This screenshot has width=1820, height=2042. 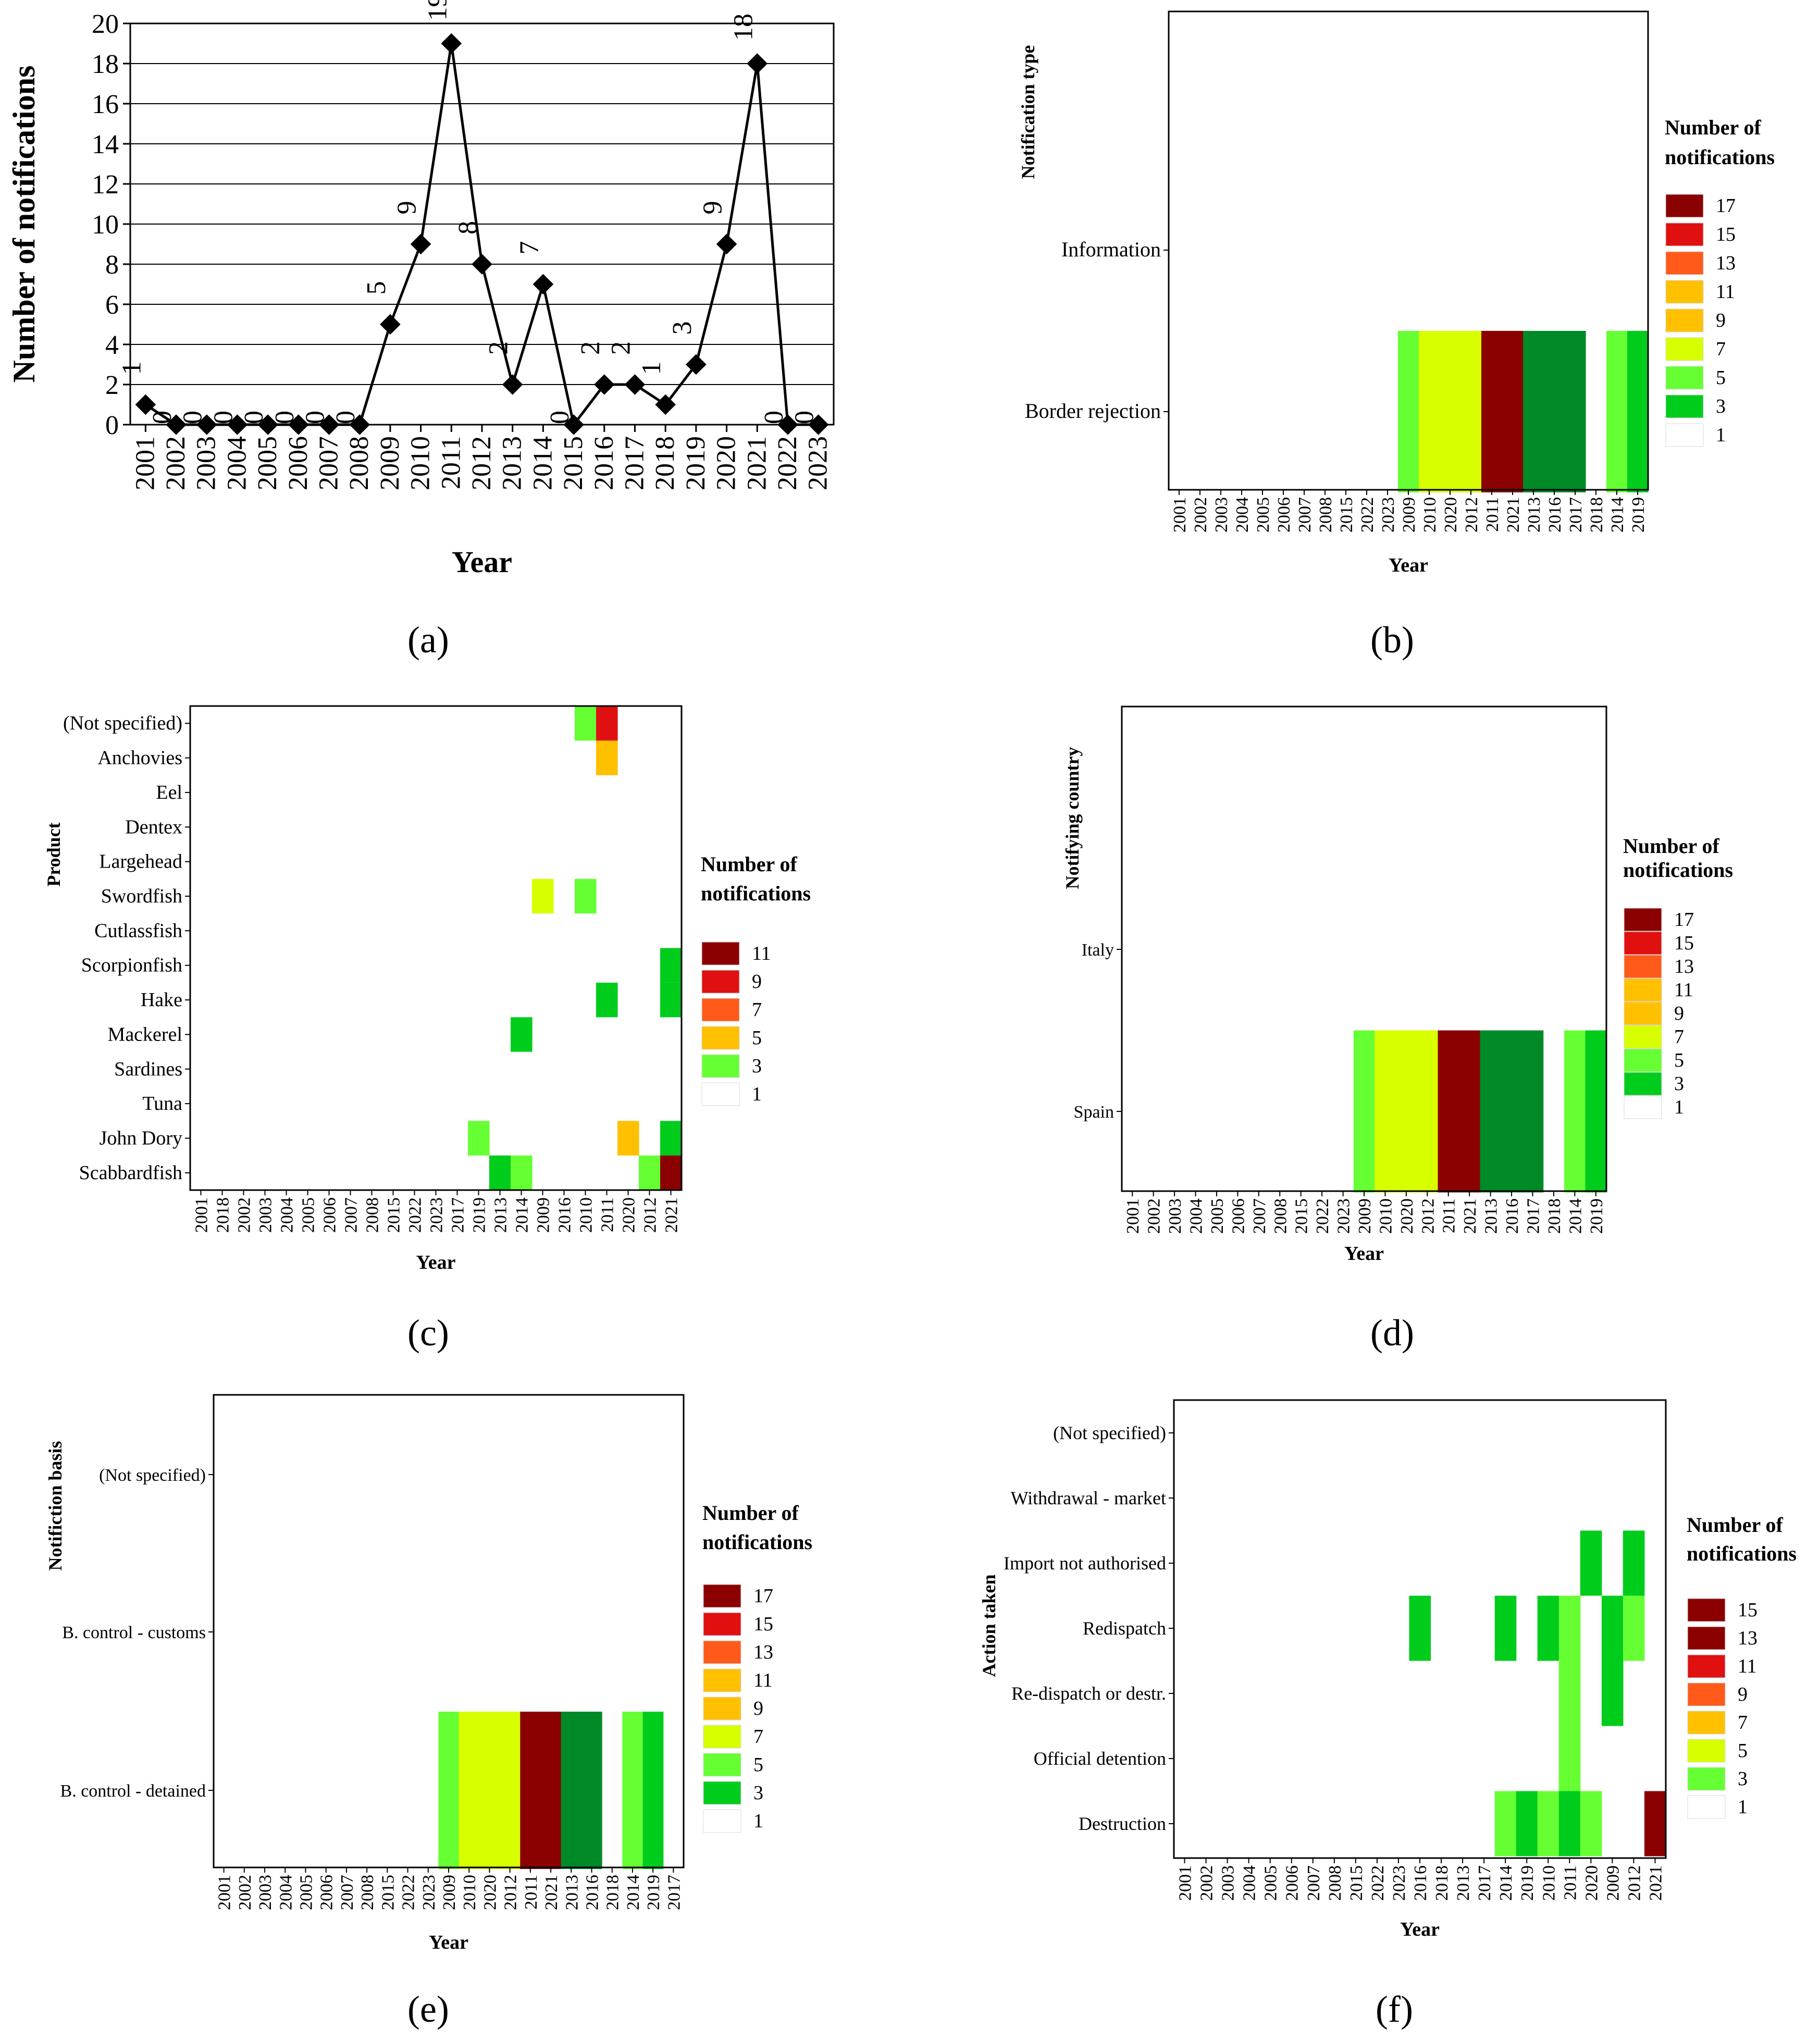 I want to click on e-legend-swatch, so click(x=722, y=1821).